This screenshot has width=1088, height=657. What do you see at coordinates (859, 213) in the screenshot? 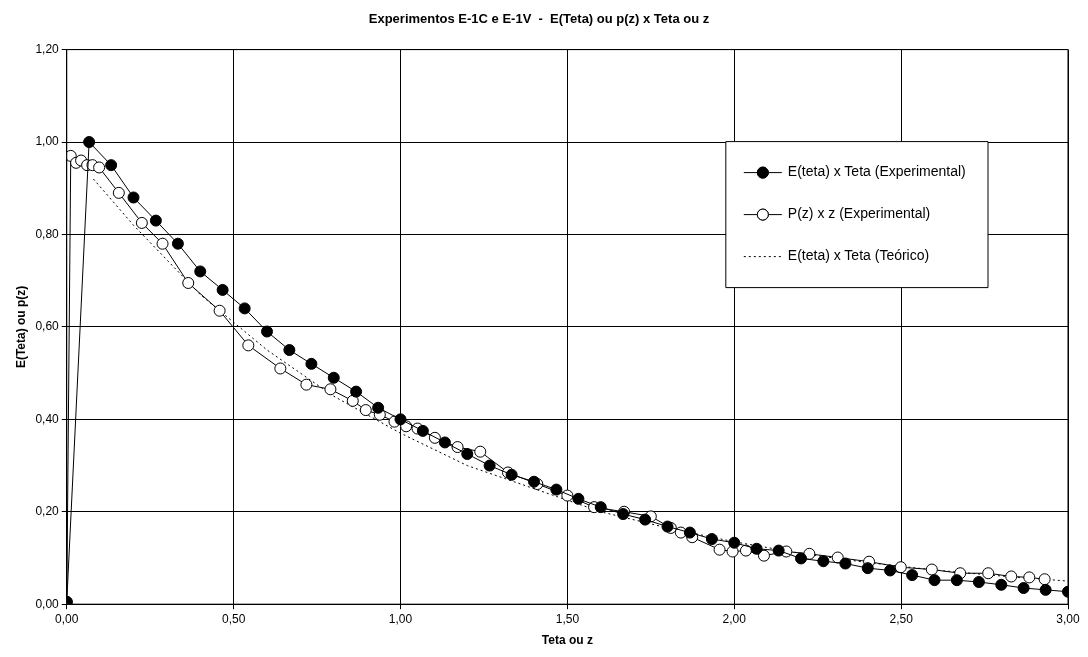
I see `legend-label: P(z) x z (Experimental)` at bounding box center [859, 213].